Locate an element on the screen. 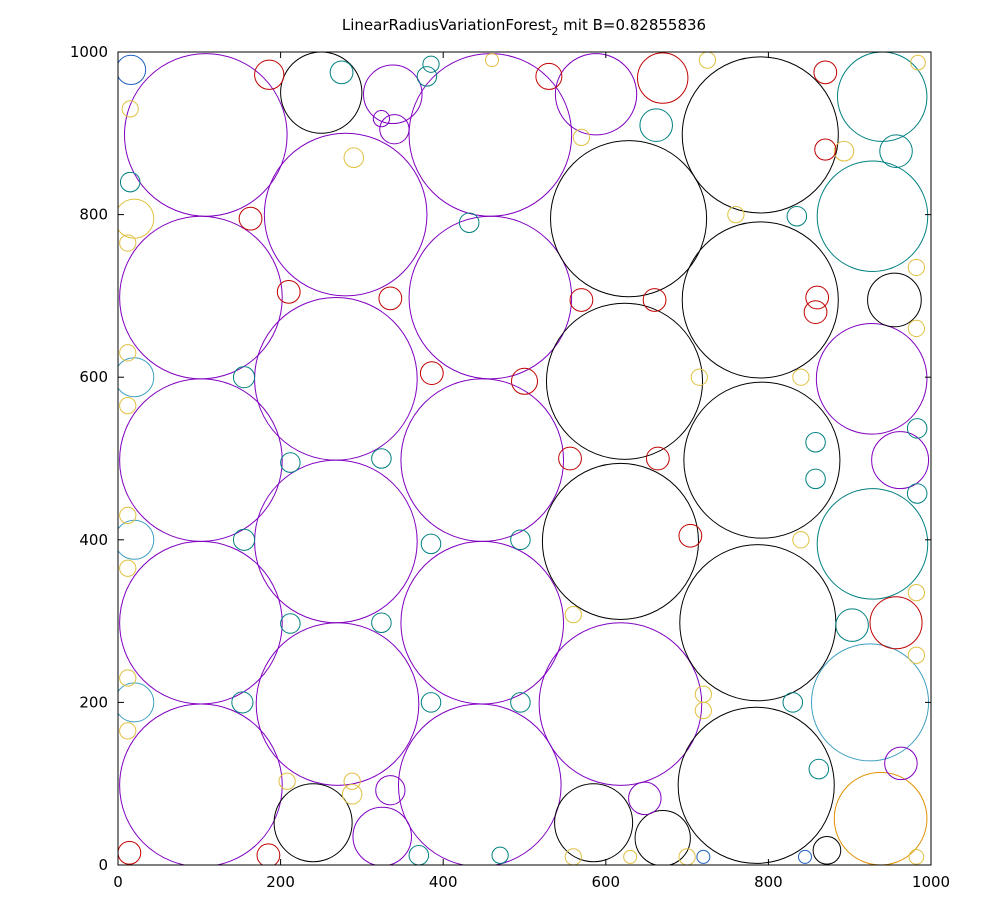  x-tick-label-5: 1000 is located at coordinates (931, 882).